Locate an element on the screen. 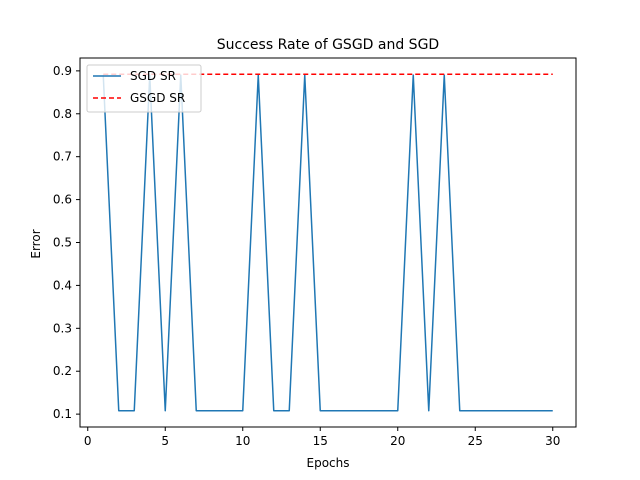  x-tick-label-4: 20 is located at coordinates (397, 441).